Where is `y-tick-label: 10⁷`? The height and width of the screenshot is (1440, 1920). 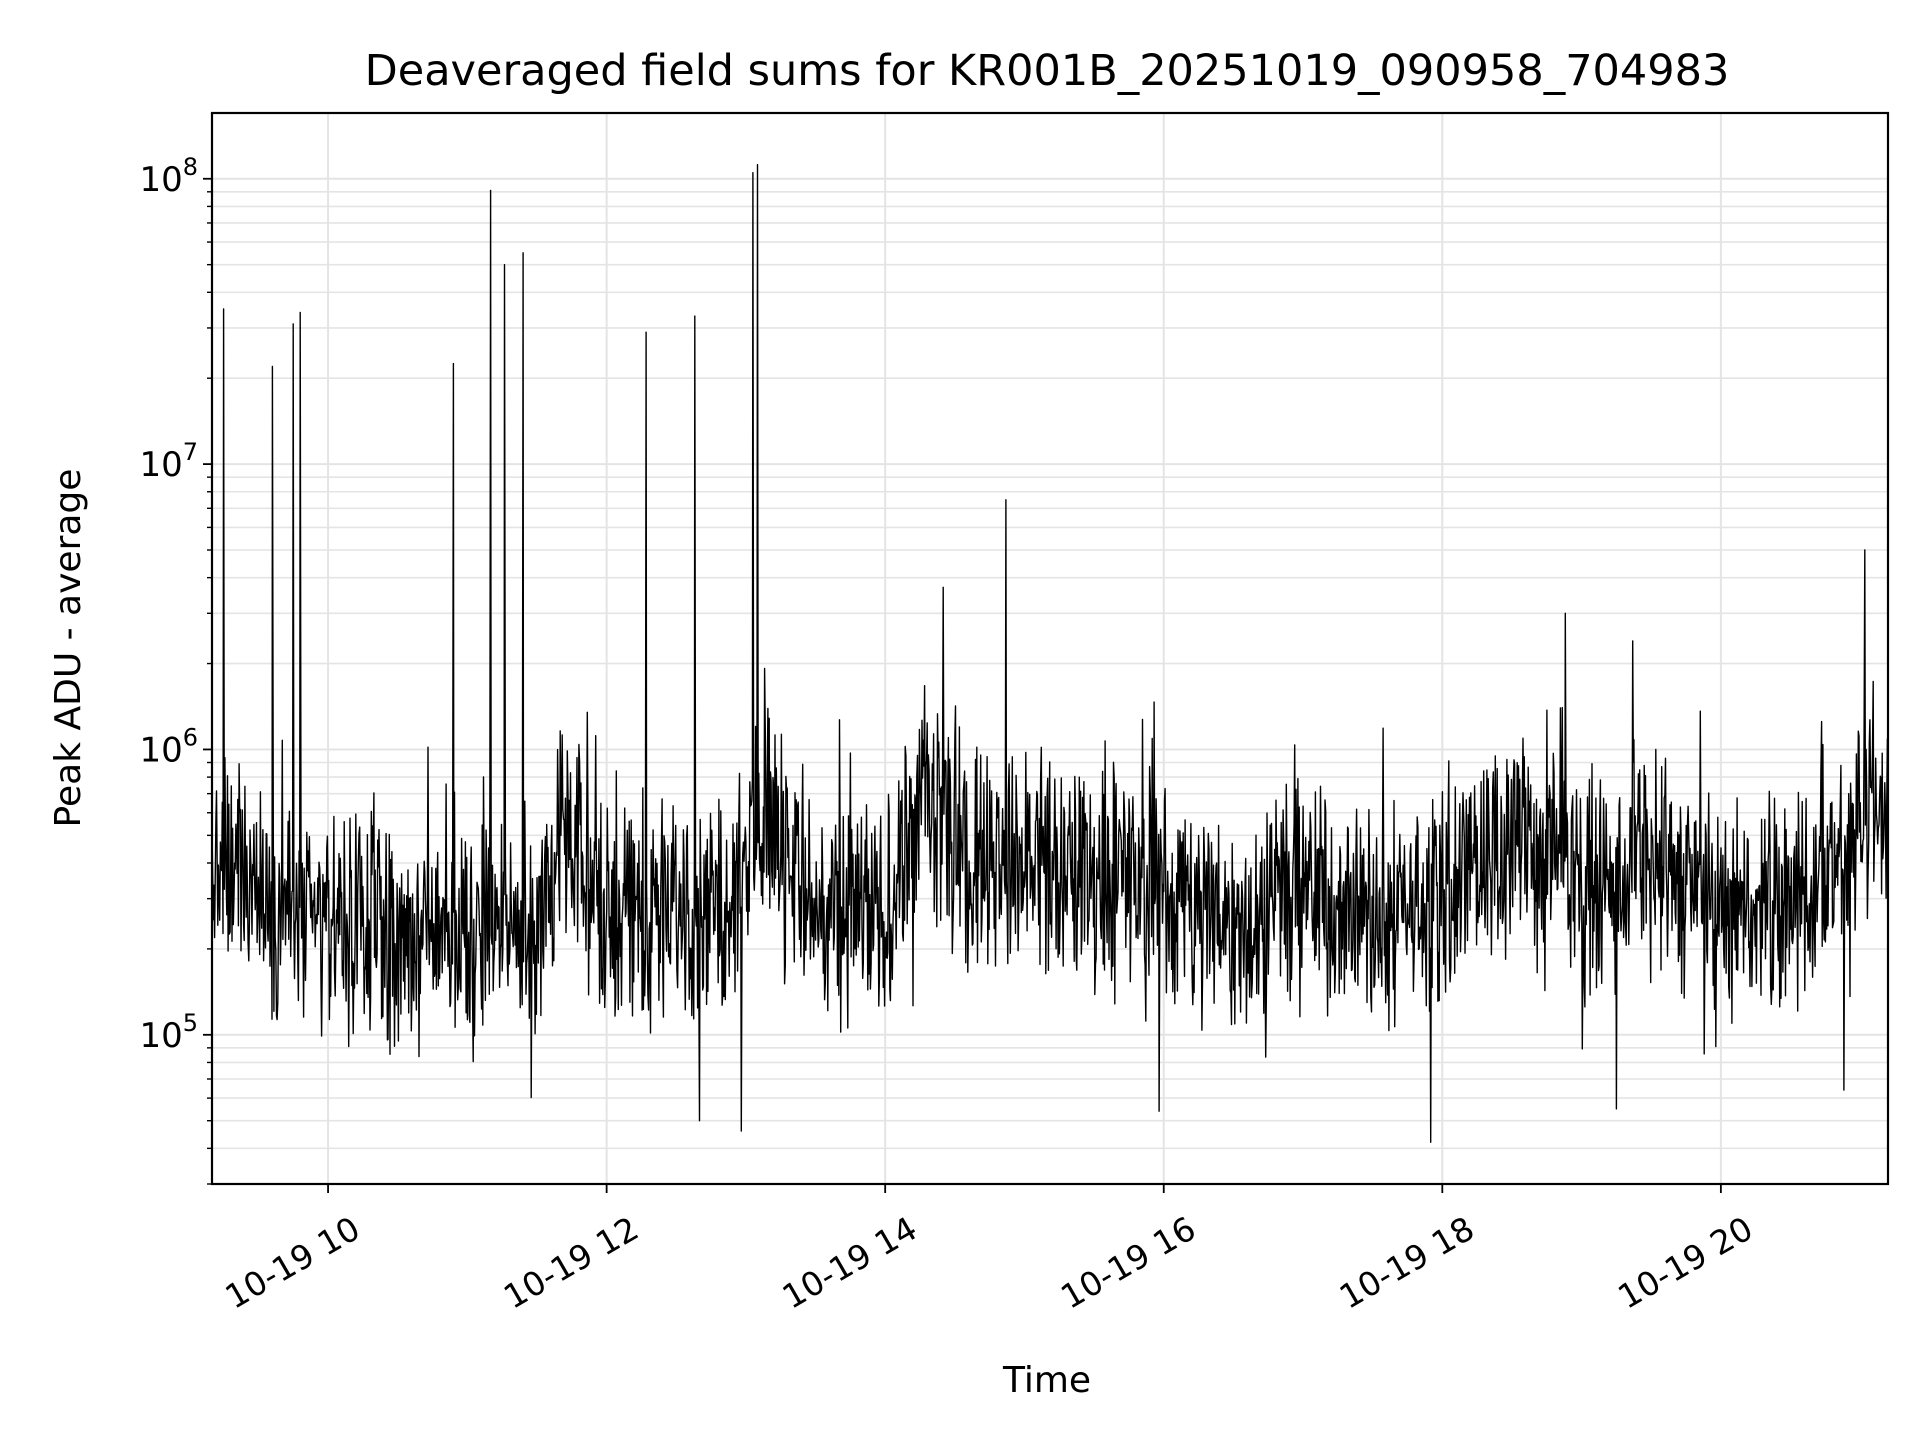 y-tick-label: 10⁷ is located at coordinates (168, 461).